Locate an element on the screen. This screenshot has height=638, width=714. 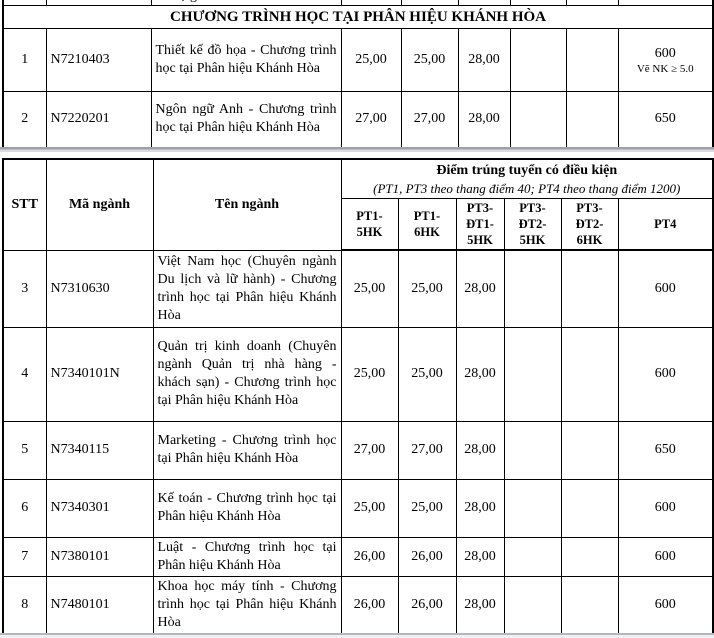
table-separator-line is located at coordinates (357, 149).